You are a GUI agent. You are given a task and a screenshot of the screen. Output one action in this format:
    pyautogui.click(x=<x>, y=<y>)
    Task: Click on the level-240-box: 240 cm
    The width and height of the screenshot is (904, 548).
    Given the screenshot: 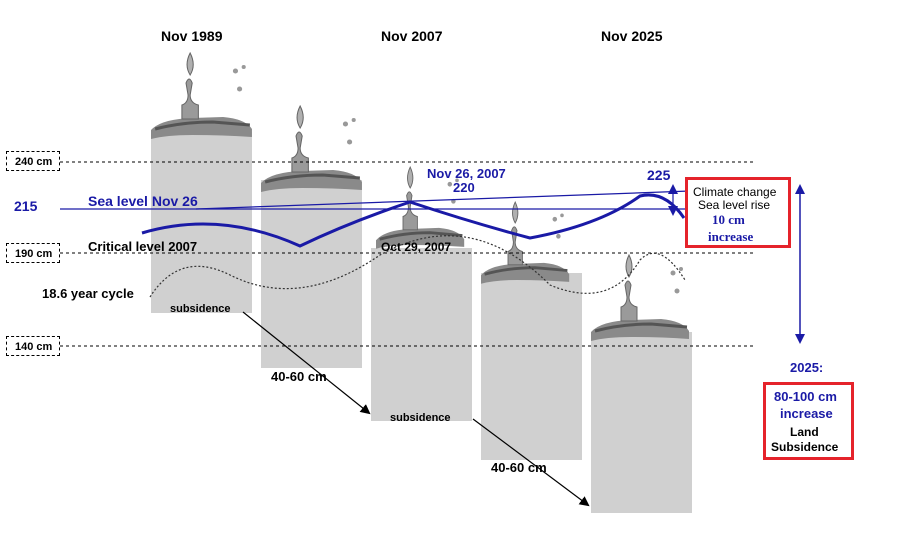 What is the action you would take?
    pyautogui.click(x=33, y=161)
    